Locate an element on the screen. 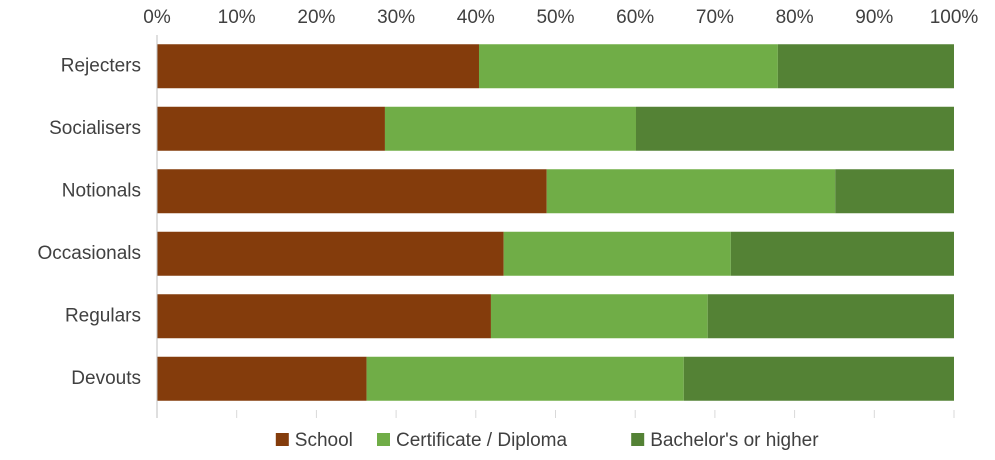 The image size is (995, 460). y-tick-label: Notionals is located at coordinates (101, 190).